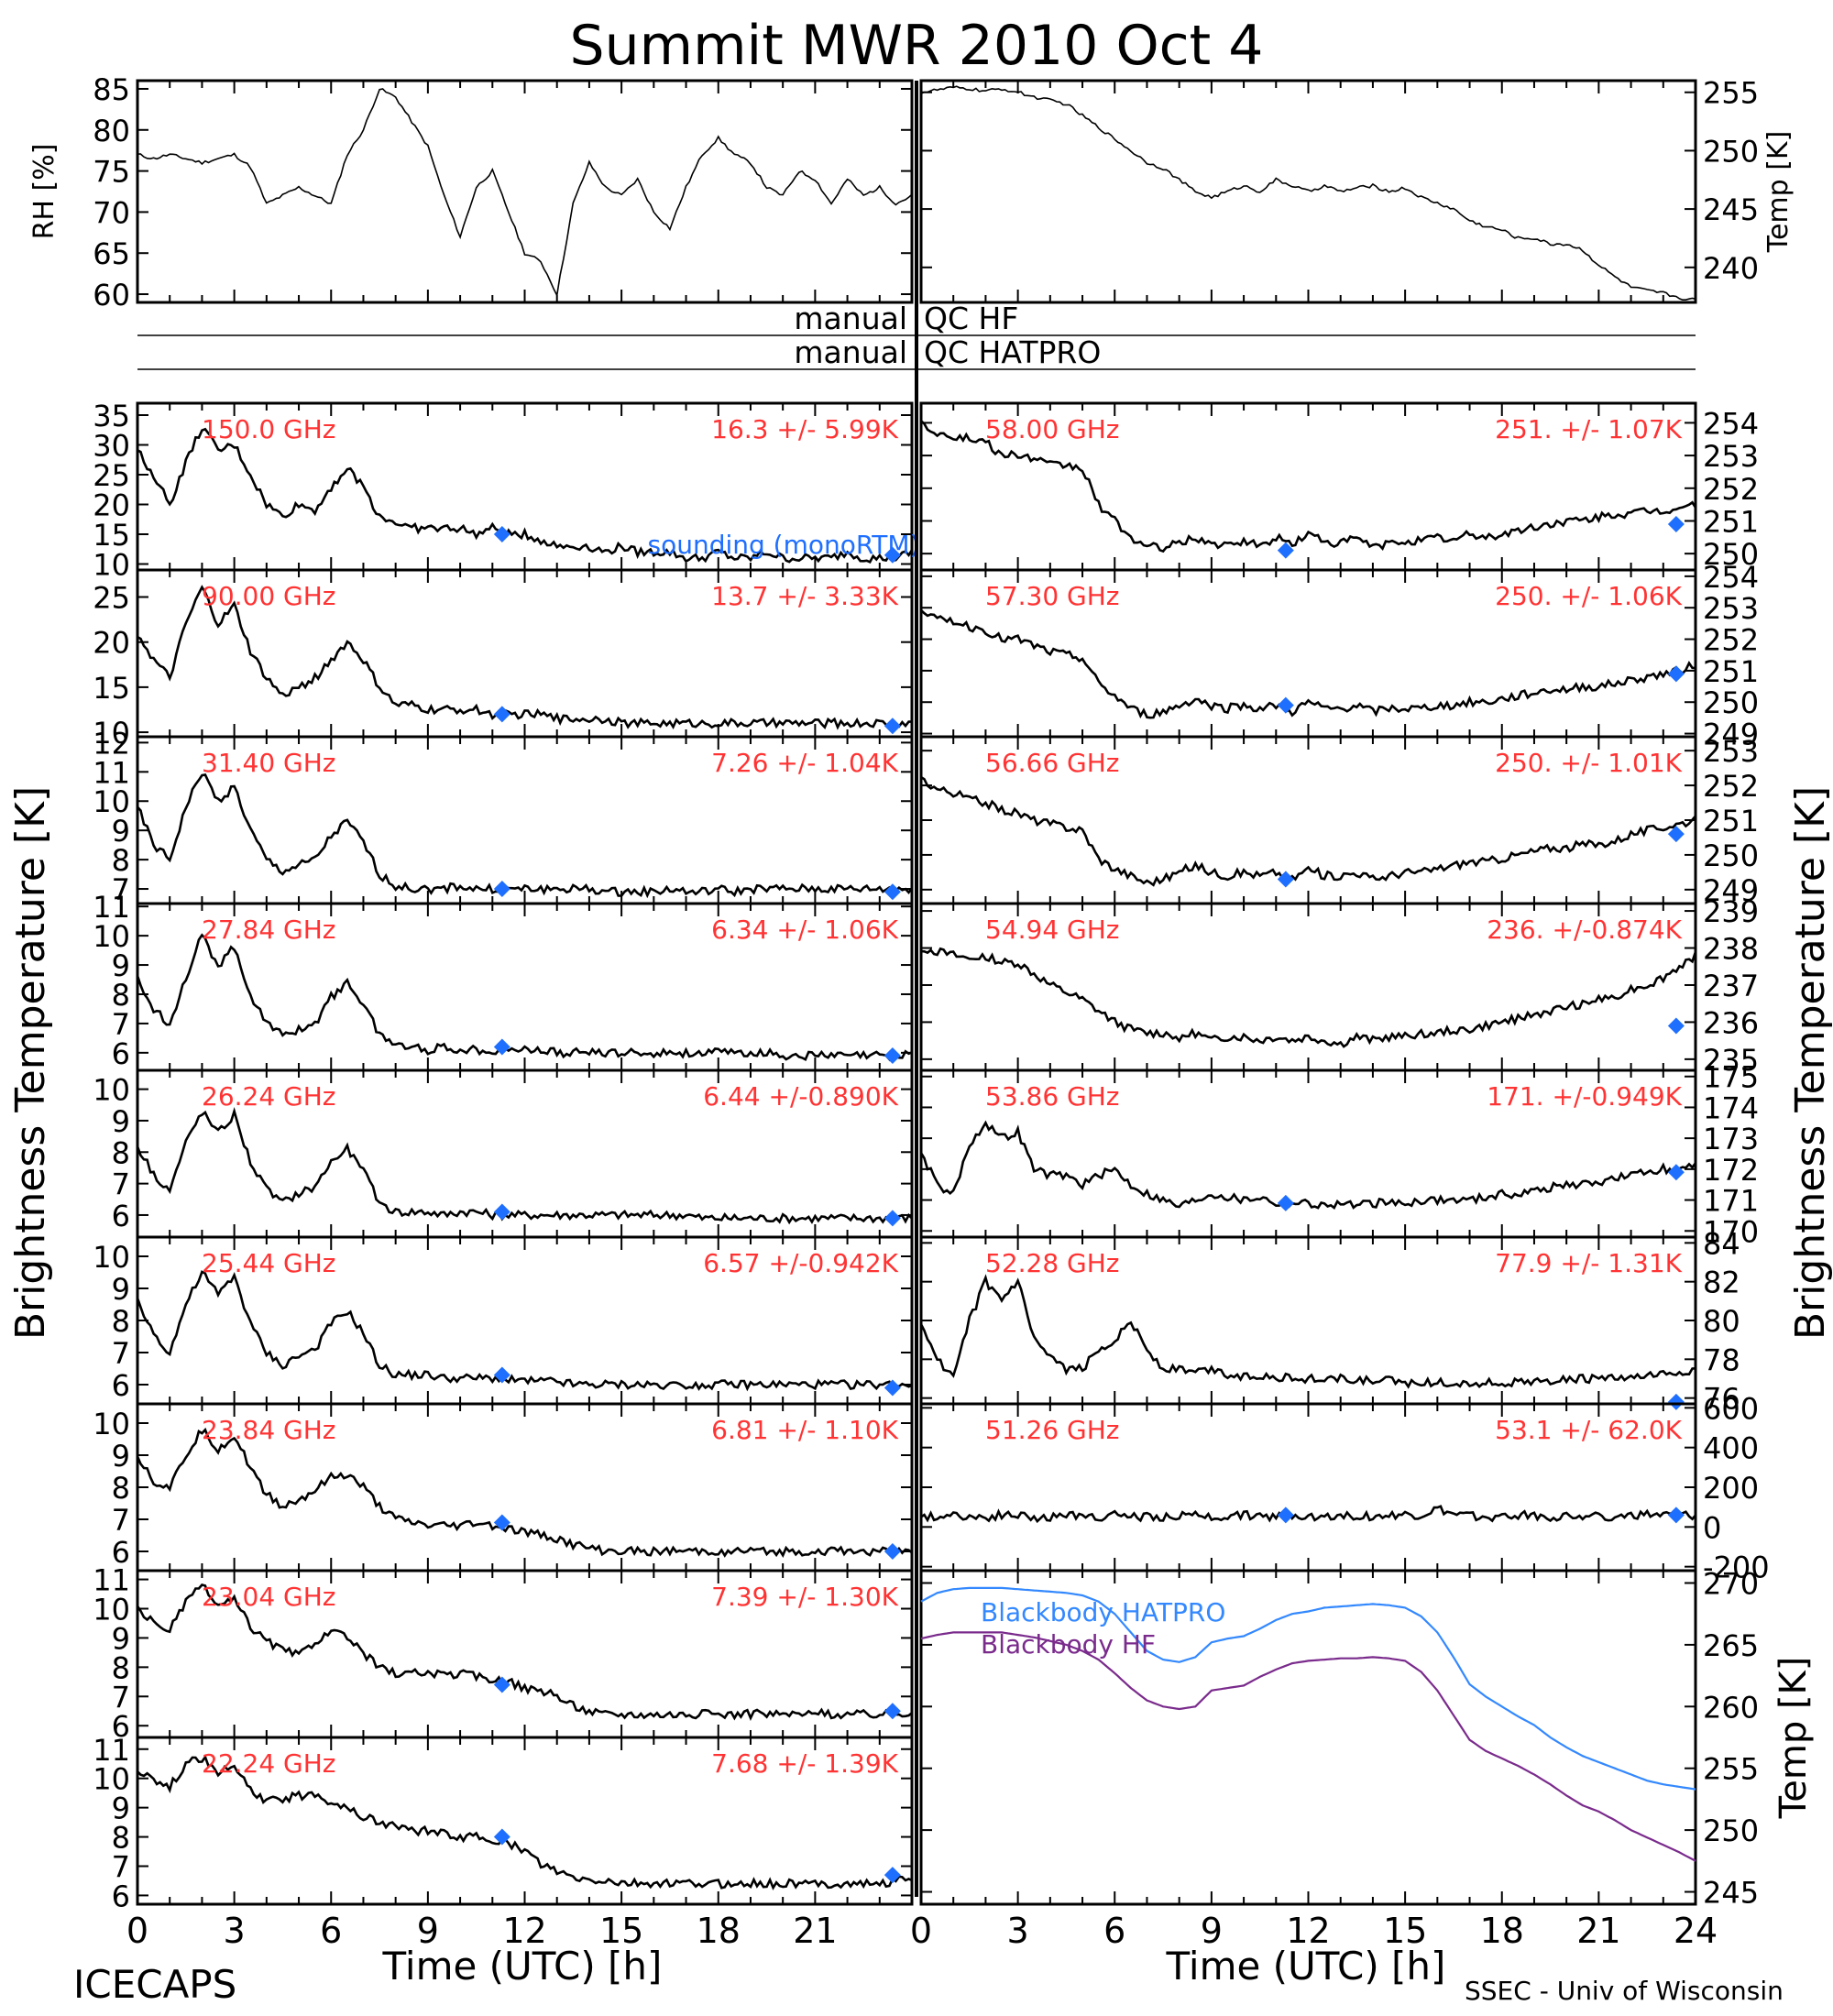  Describe the element at coordinates (111, 688) in the screenshot. I see `y-tick-label: 15` at that location.